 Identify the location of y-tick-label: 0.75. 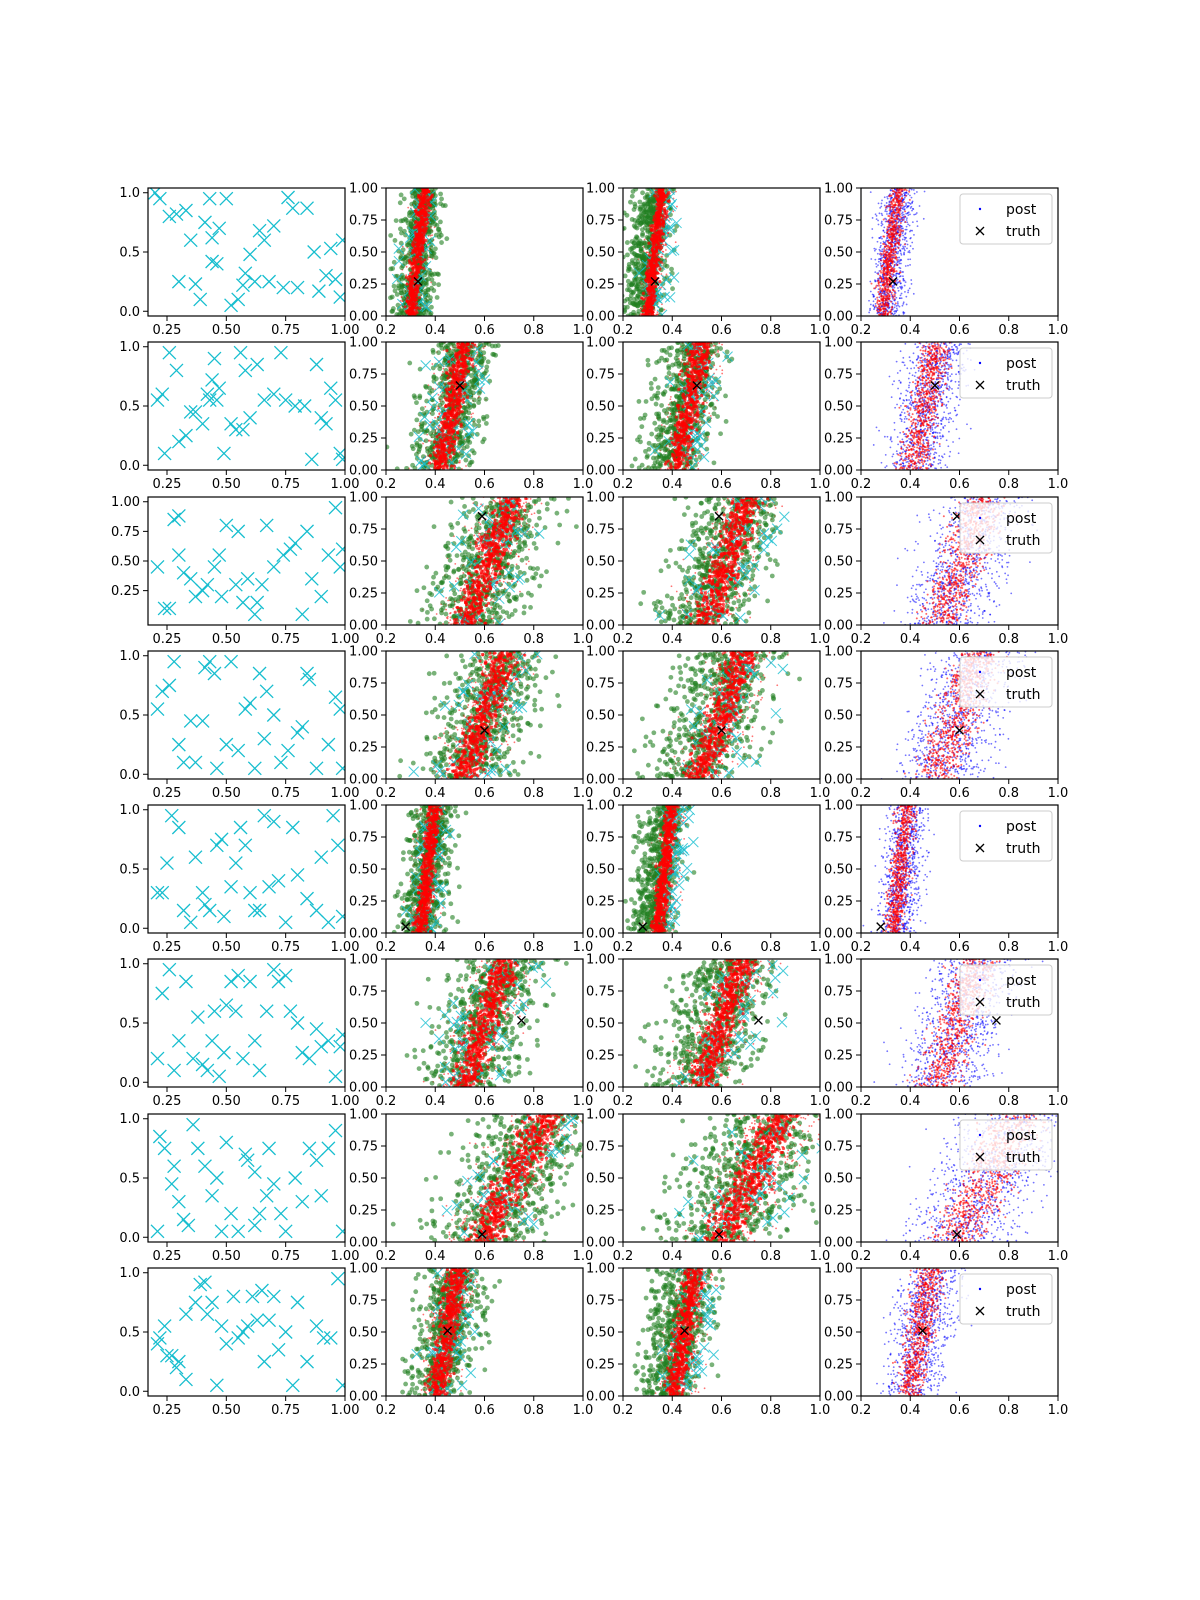
(600, 221).